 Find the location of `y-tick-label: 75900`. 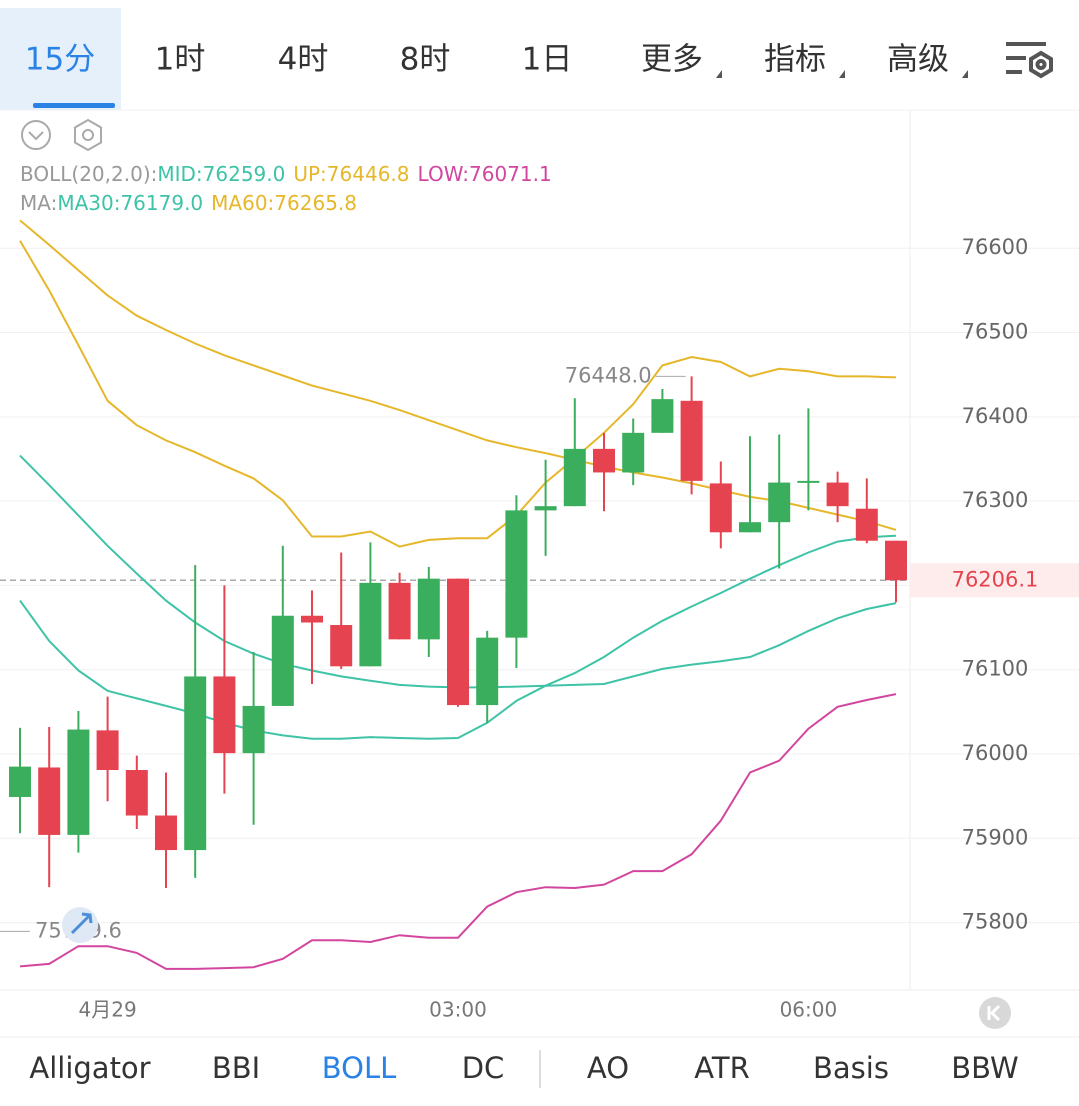

y-tick-label: 75900 is located at coordinates (995, 837).